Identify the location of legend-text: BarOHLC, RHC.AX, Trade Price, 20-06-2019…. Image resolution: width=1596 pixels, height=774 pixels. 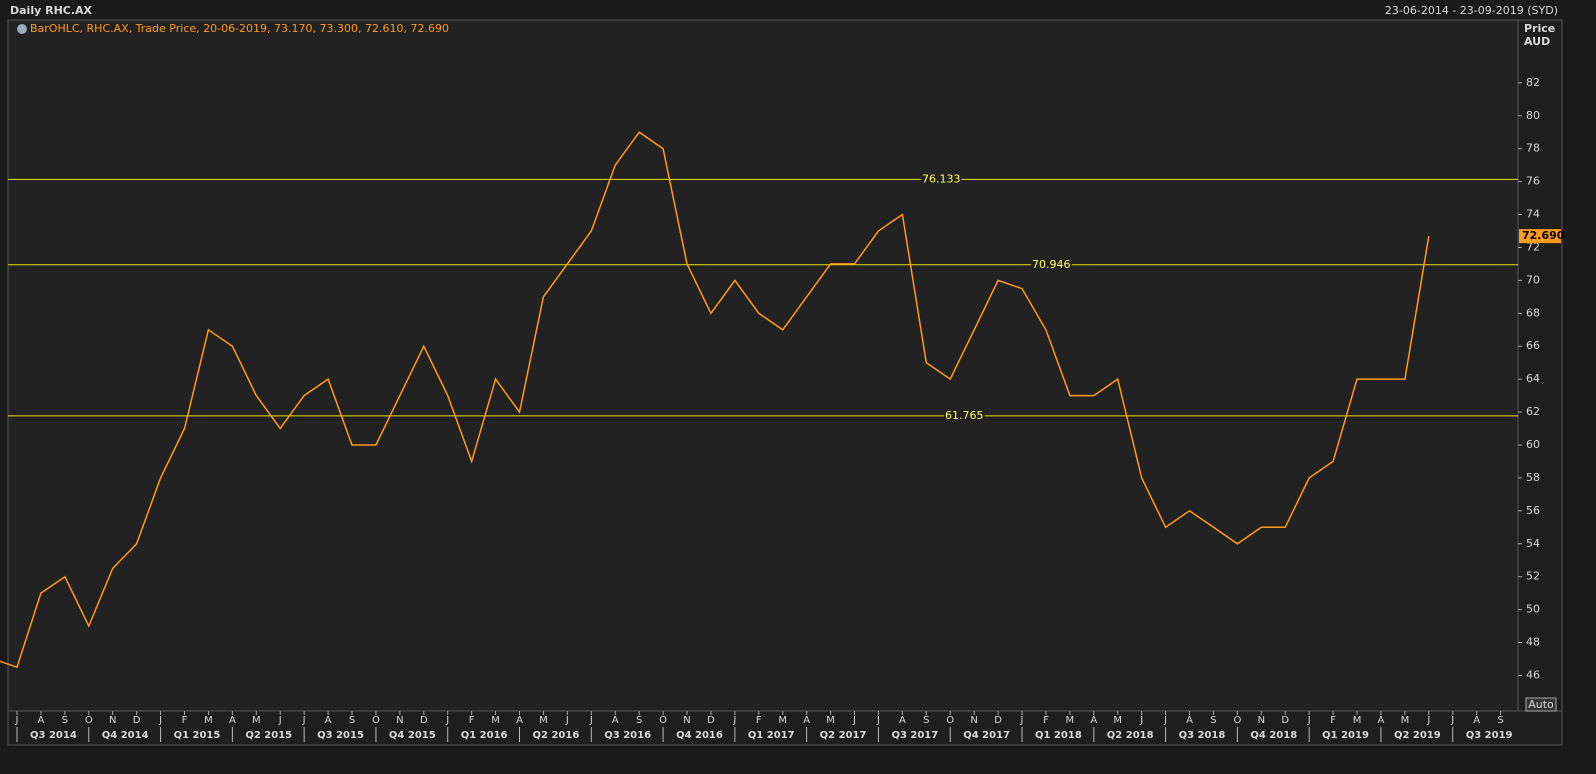
(239, 28).